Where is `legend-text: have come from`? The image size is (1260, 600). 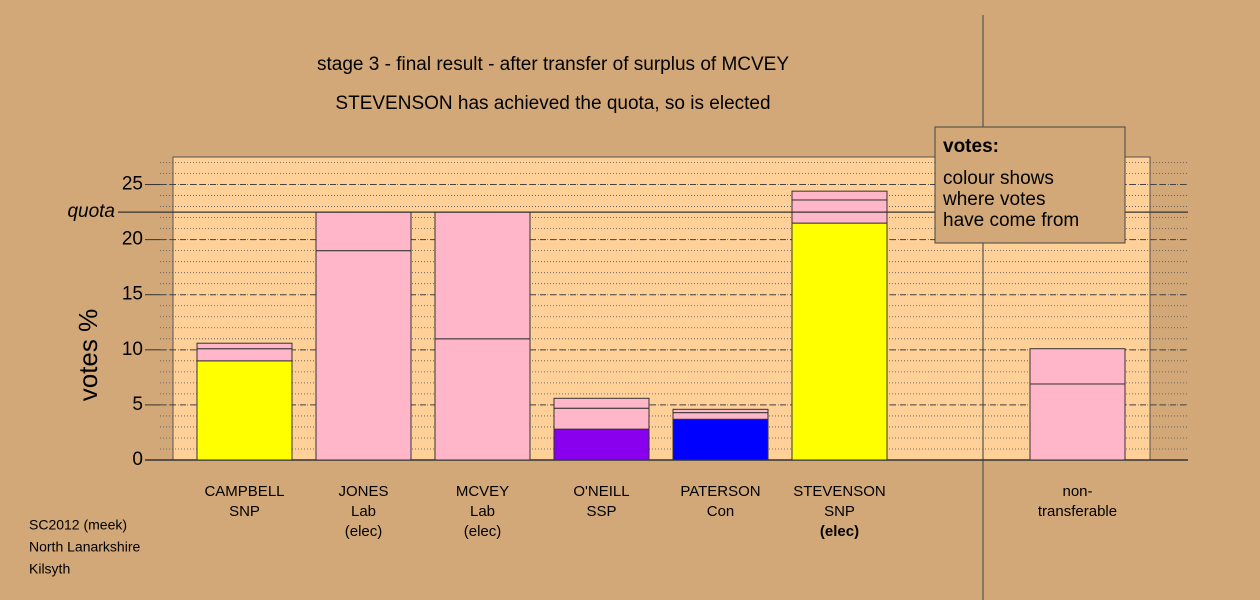
legend-text: have come from is located at coordinates (1011, 220).